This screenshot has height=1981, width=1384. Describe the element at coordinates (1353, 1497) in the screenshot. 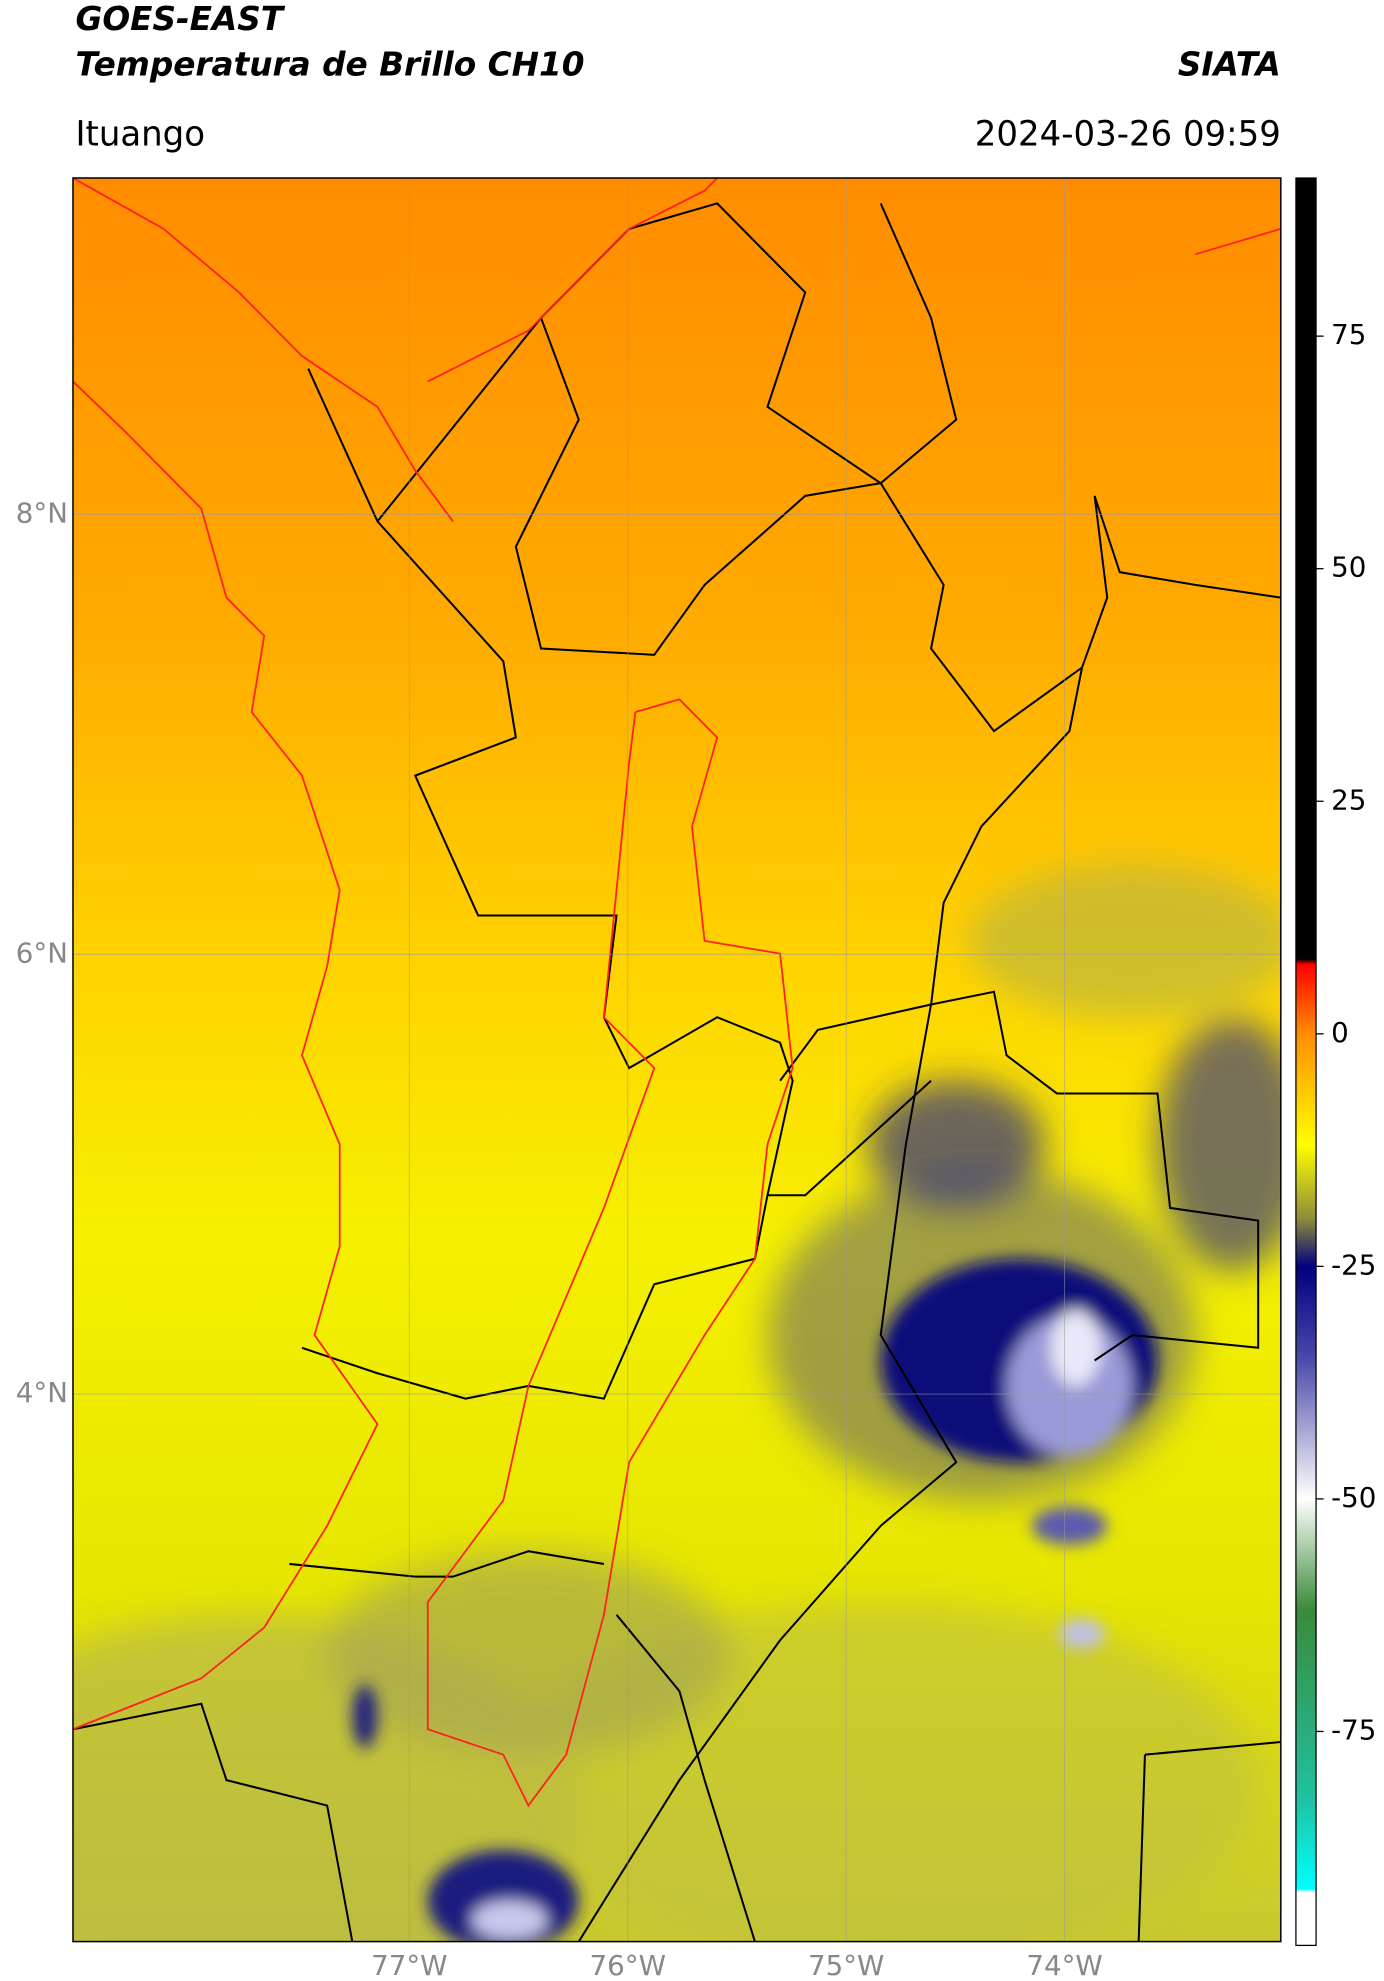

I see `colorbar-tick-label: -50` at that location.